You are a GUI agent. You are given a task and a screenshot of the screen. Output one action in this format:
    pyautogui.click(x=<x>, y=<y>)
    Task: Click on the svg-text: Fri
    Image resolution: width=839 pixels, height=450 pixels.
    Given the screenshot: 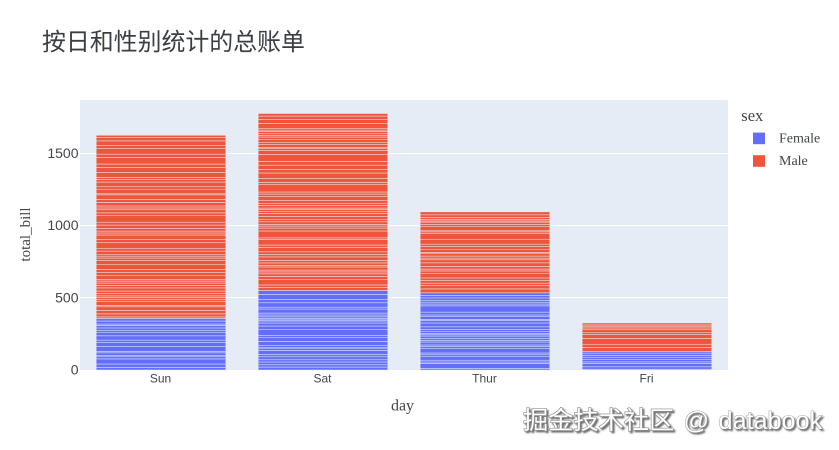 What is the action you would take?
    pyautogui.click(x=647, y=379)
    